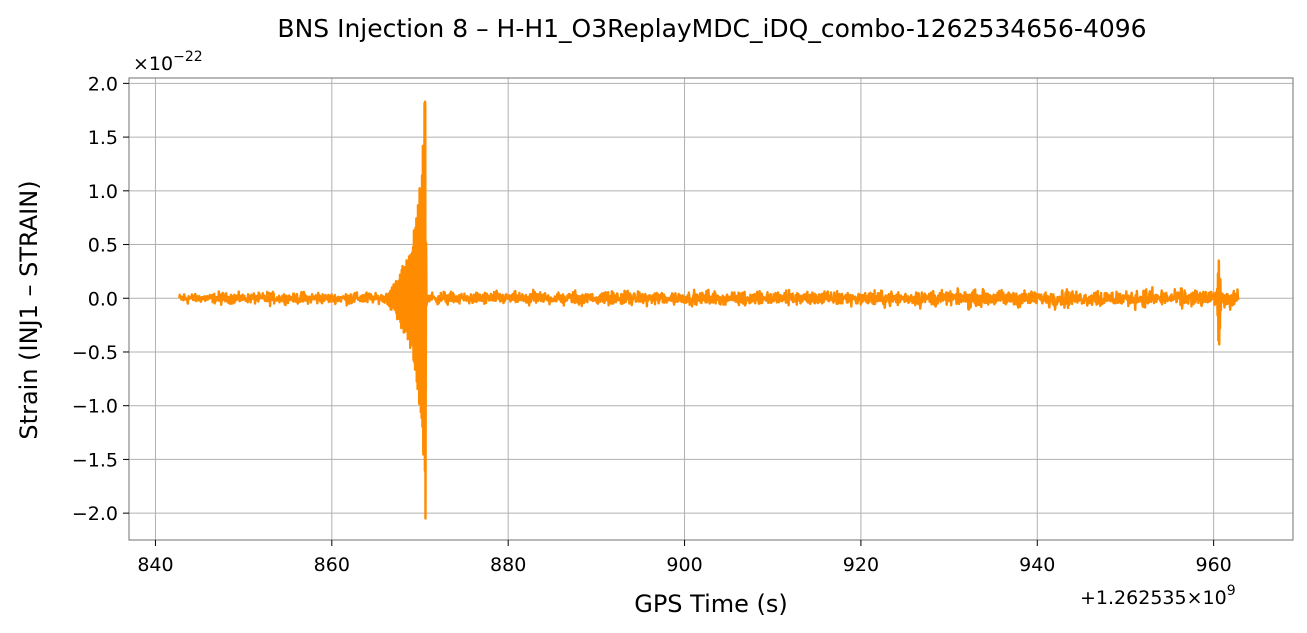  Describe the element at coordinates (29, 309) in the screenshot. I see `y-axis-label: Strain (INJ1 – STRAIN)` at that location.